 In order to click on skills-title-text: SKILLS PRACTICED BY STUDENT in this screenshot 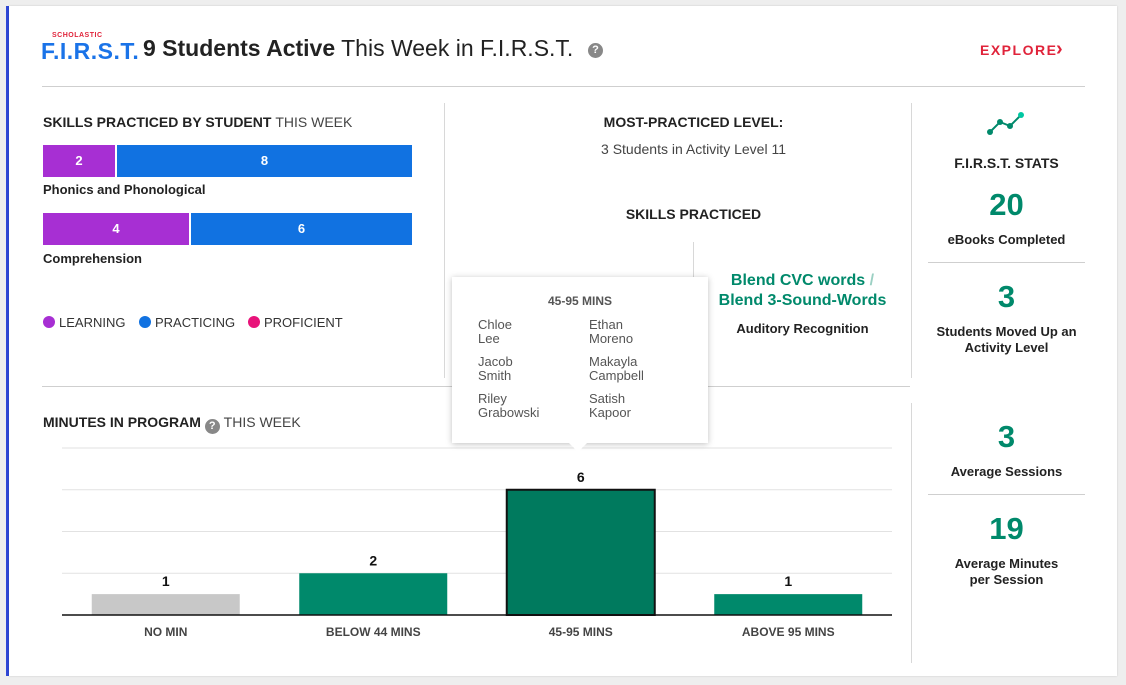, I will do `click(157, 122)`.